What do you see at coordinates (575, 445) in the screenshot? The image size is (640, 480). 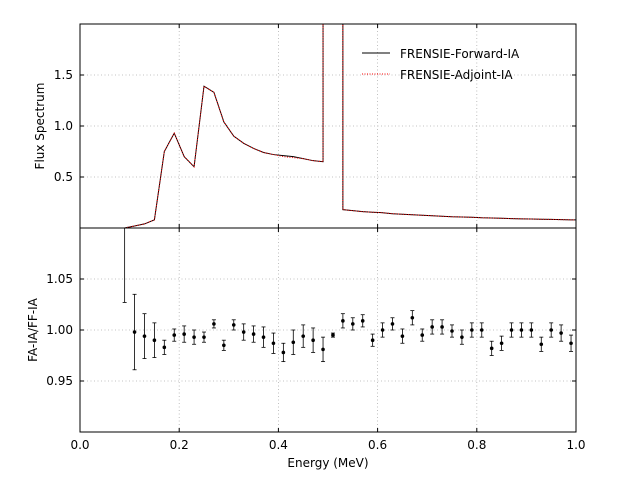 I see `x-tick-label: 1.0` at bounding box center [575, 445].